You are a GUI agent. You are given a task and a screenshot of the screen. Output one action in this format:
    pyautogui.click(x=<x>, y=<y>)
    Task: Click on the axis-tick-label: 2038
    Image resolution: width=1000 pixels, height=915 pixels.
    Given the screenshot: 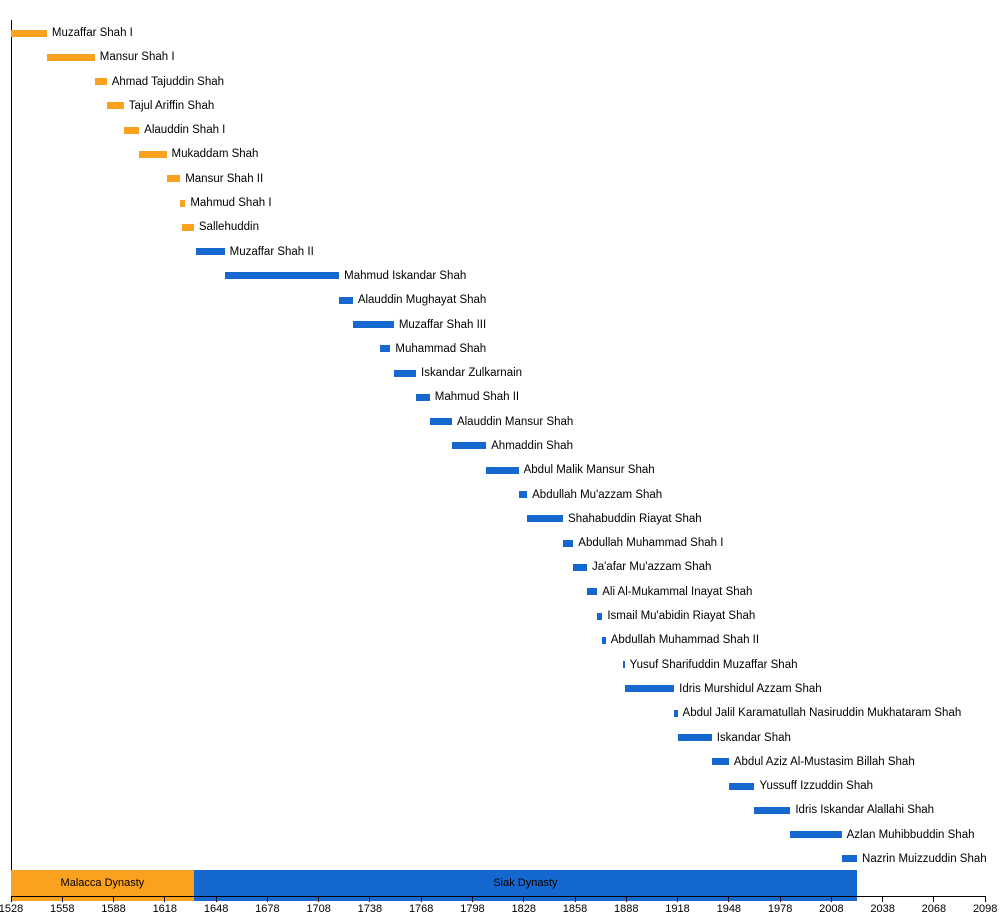 What is the action you would take?
    pyautogui.click(x=882, y=909)
    